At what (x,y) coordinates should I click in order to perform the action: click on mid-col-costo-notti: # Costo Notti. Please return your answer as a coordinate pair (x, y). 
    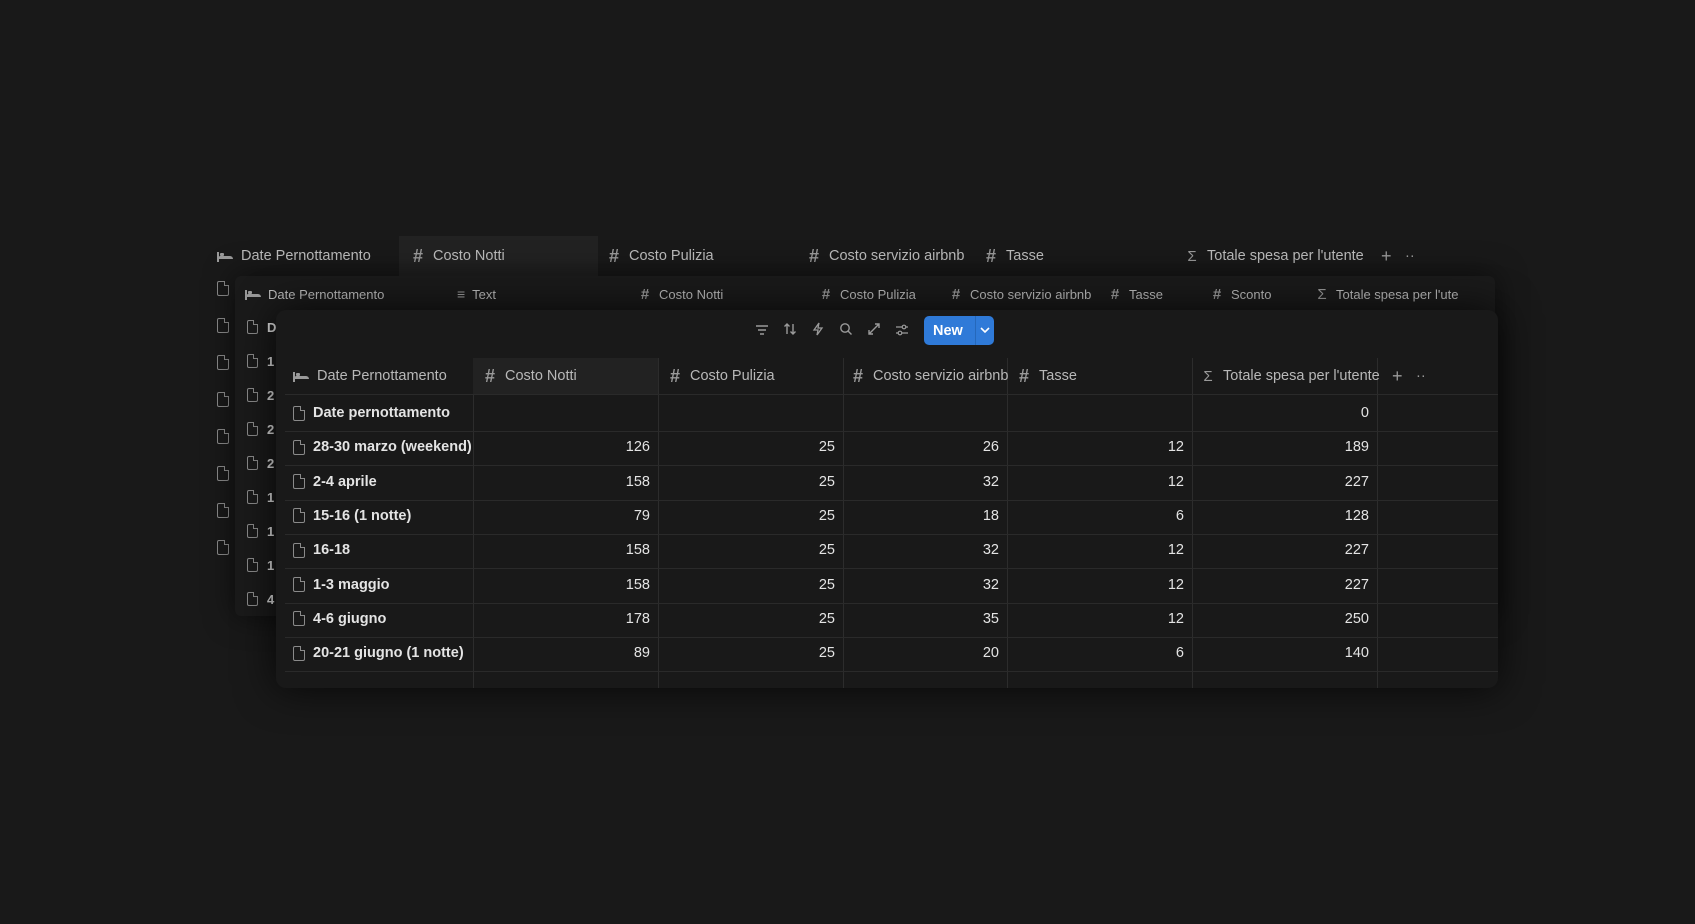
    Looking at the image, I should click on (680, 294).